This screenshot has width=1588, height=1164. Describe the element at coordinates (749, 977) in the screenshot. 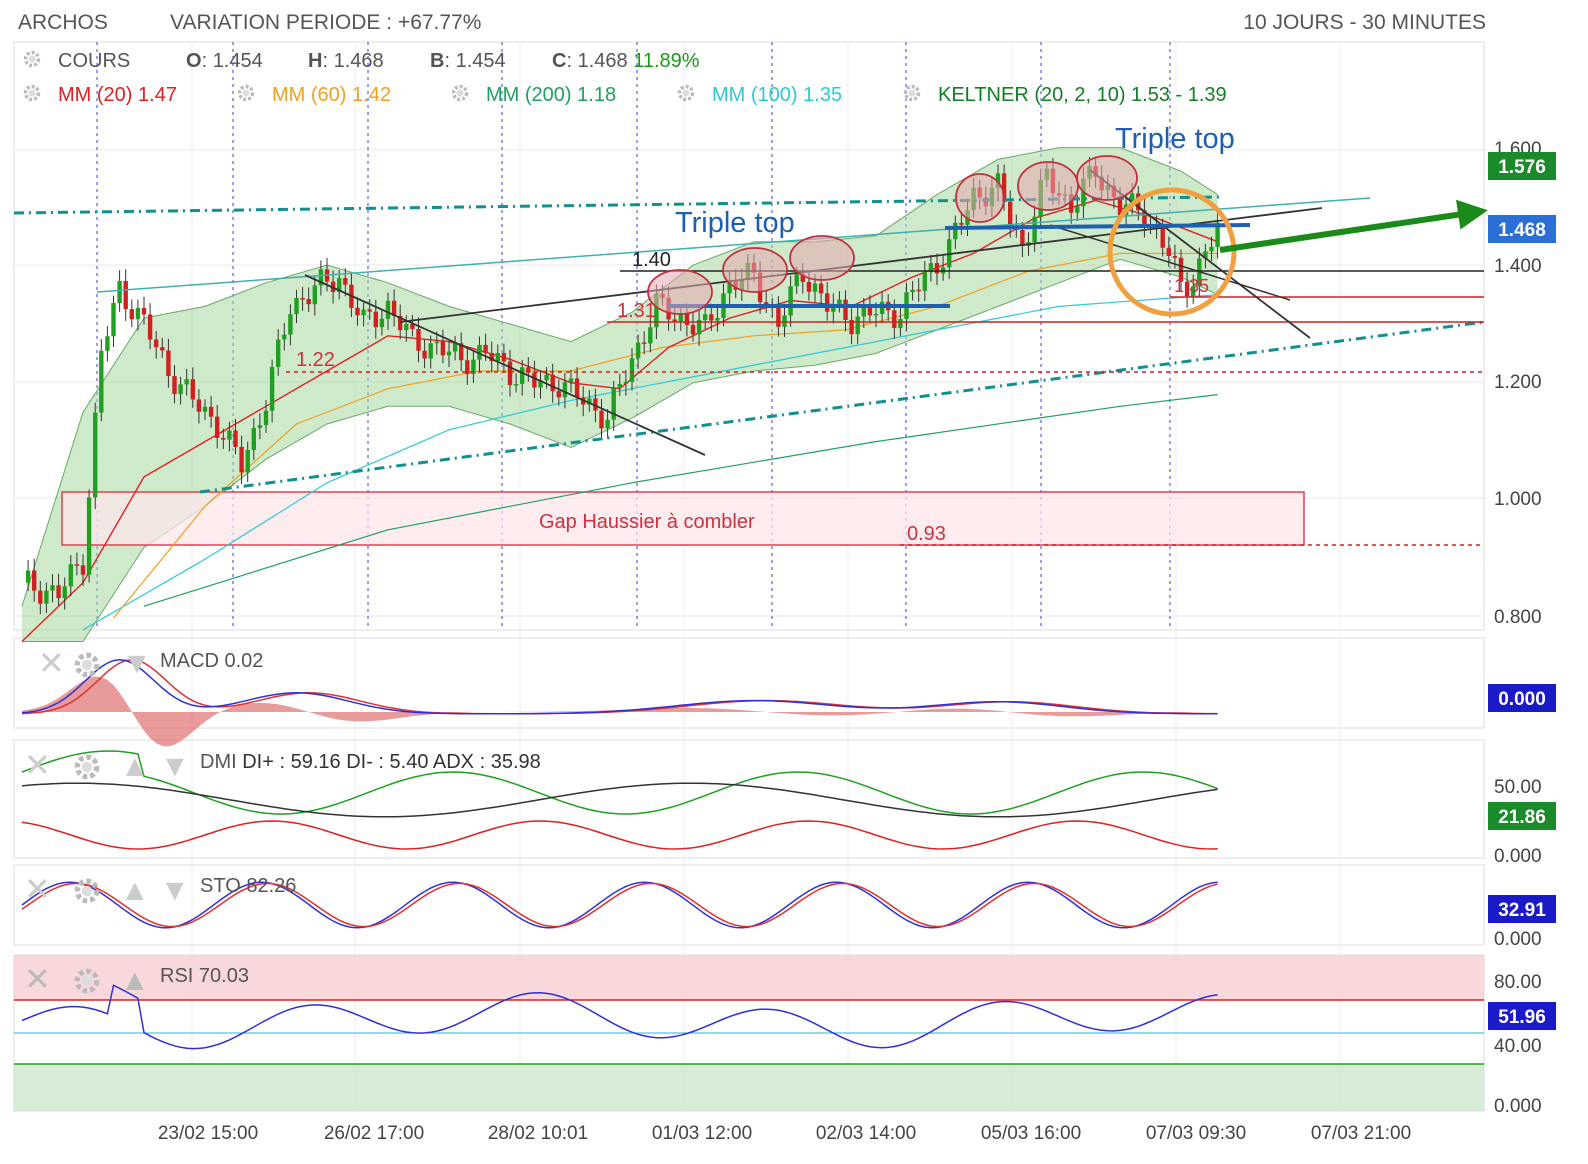

I see `rsi-overbought-zone` at that location.